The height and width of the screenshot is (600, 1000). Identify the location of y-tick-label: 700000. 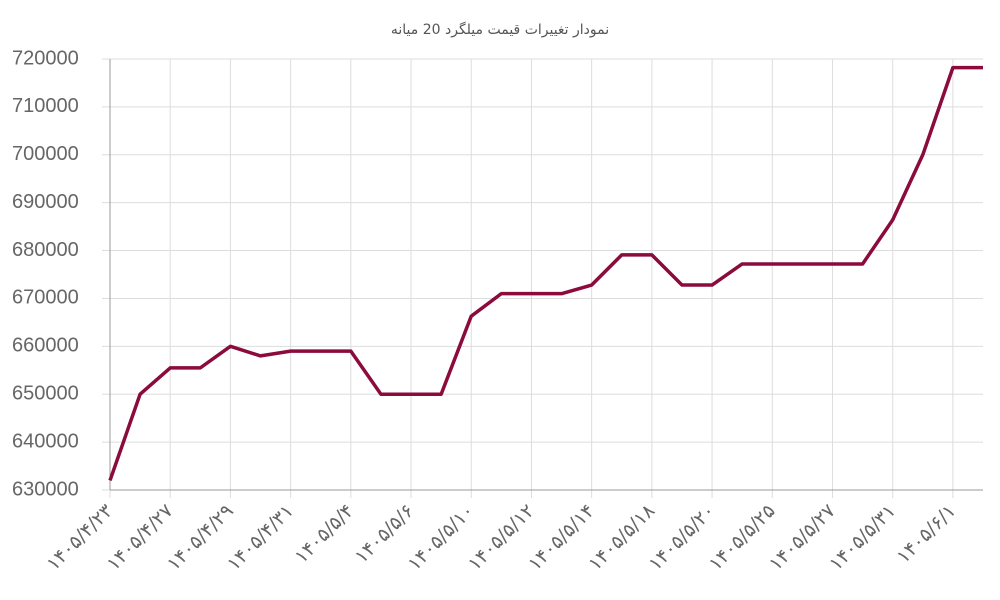
(45, 154).